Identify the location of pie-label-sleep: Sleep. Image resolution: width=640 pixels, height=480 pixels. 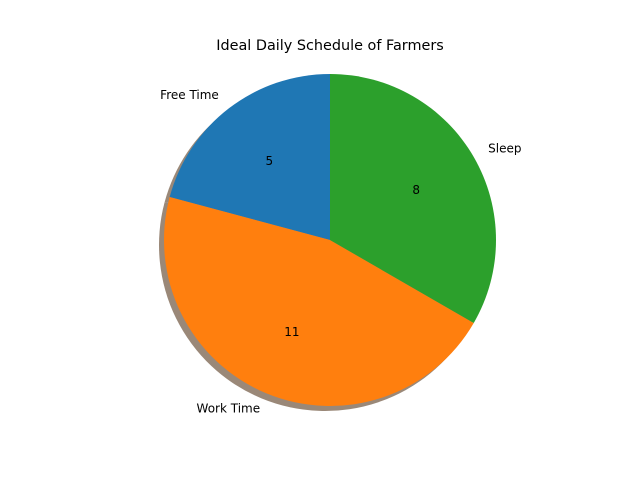
(504, 149).